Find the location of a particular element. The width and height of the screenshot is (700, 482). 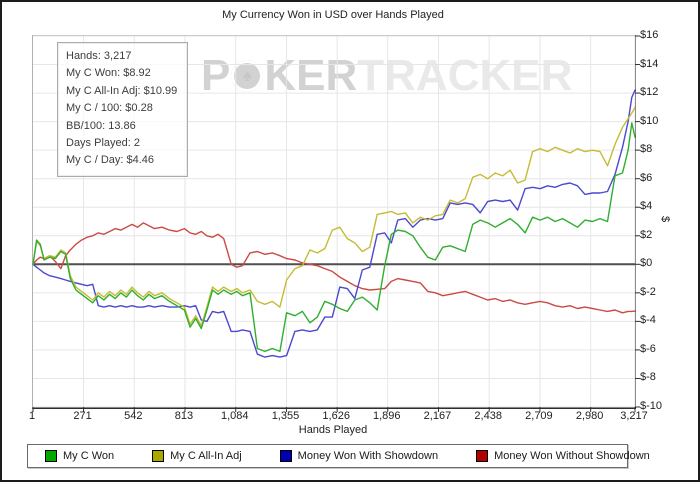

stat-my-c-per-day: My C / Day: $4.46 is located at coordinates (110, 160).